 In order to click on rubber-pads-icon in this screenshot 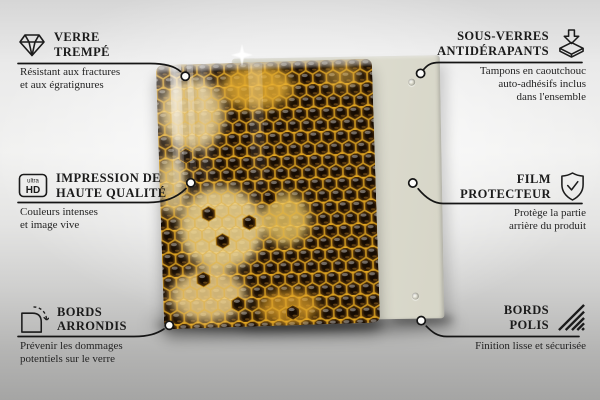, I will do `click(571, 43)`.